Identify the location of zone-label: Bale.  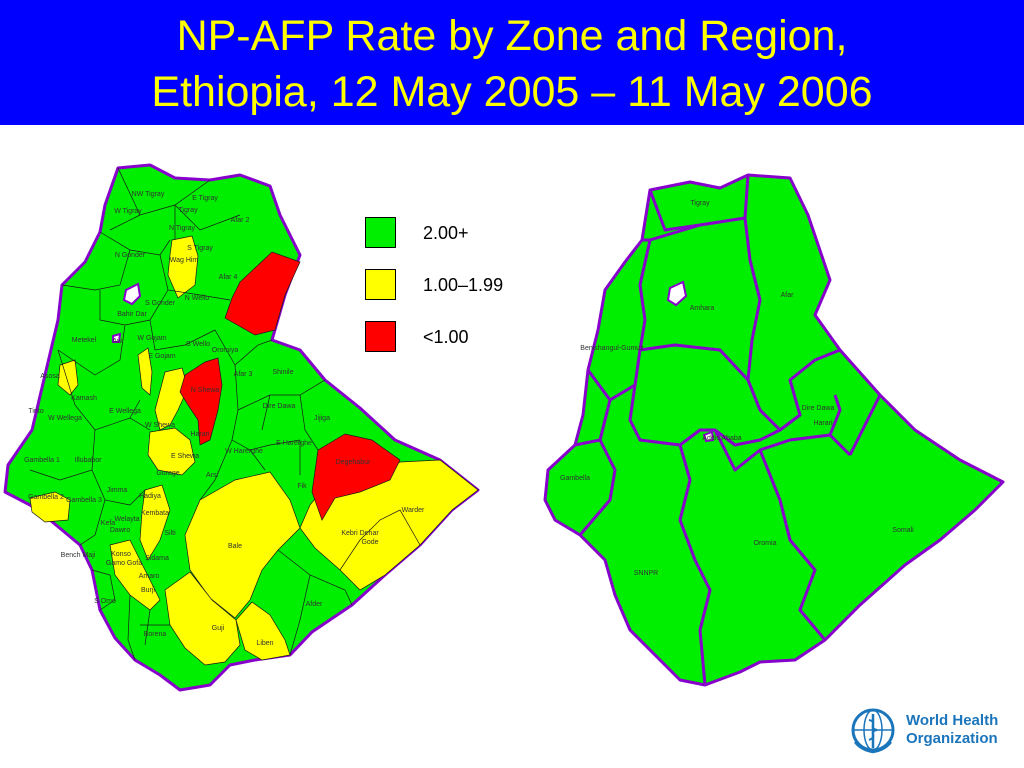
(235, 546).